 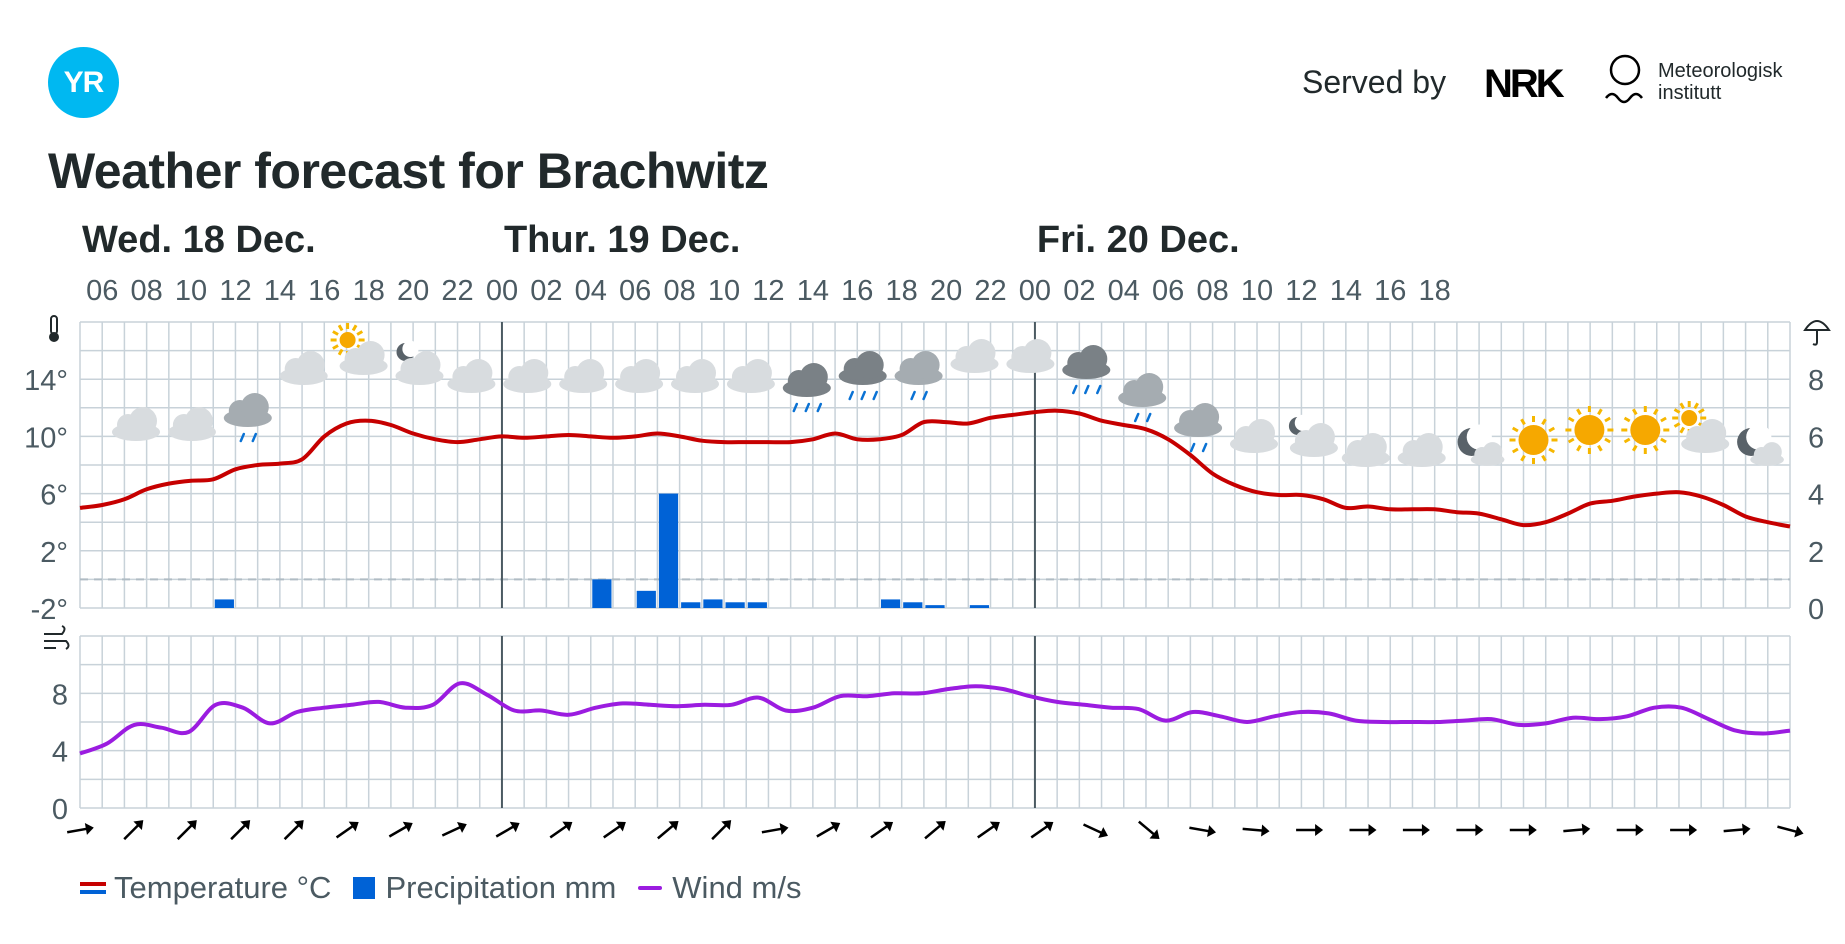 I want to click on weather-clear-night-icon, so click(x=1760, y=445).